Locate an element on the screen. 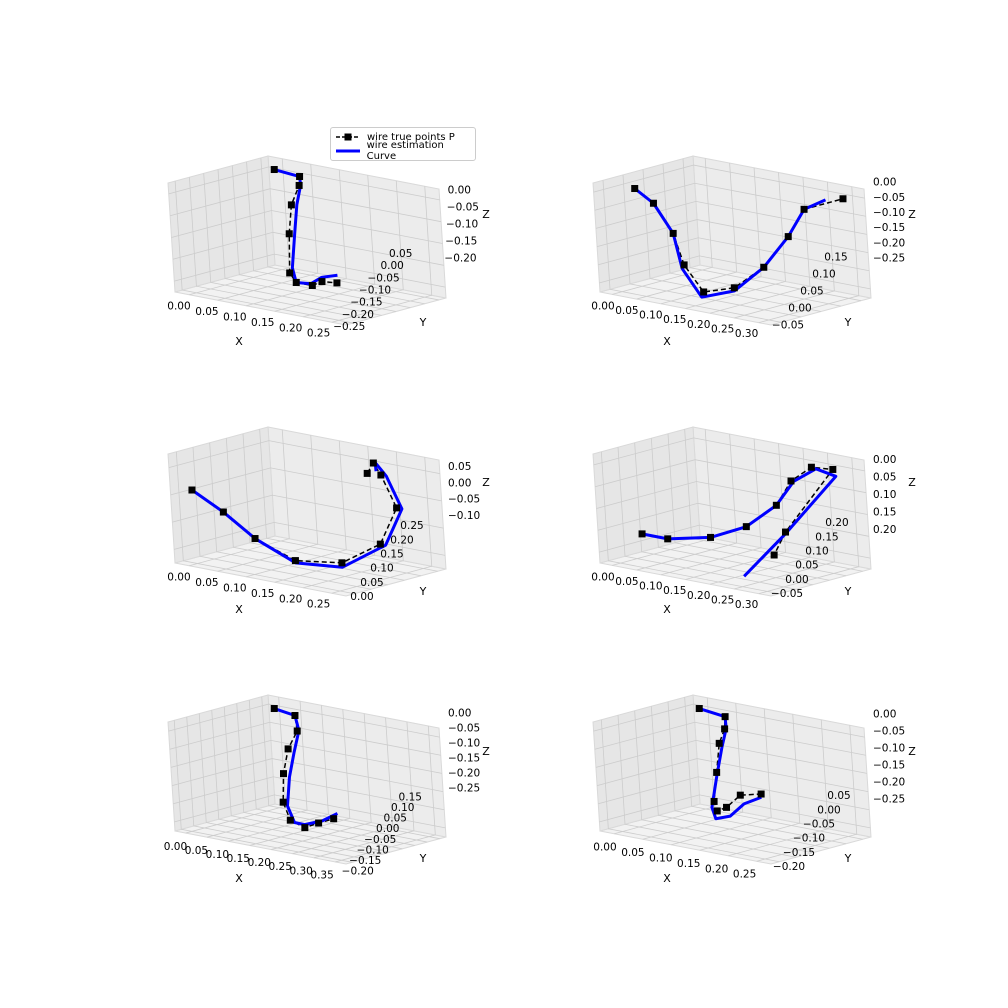 The width and height of the screenshot is (1008, 1008). y-tick-label: −0.10 is located at coordinates (373, 850).